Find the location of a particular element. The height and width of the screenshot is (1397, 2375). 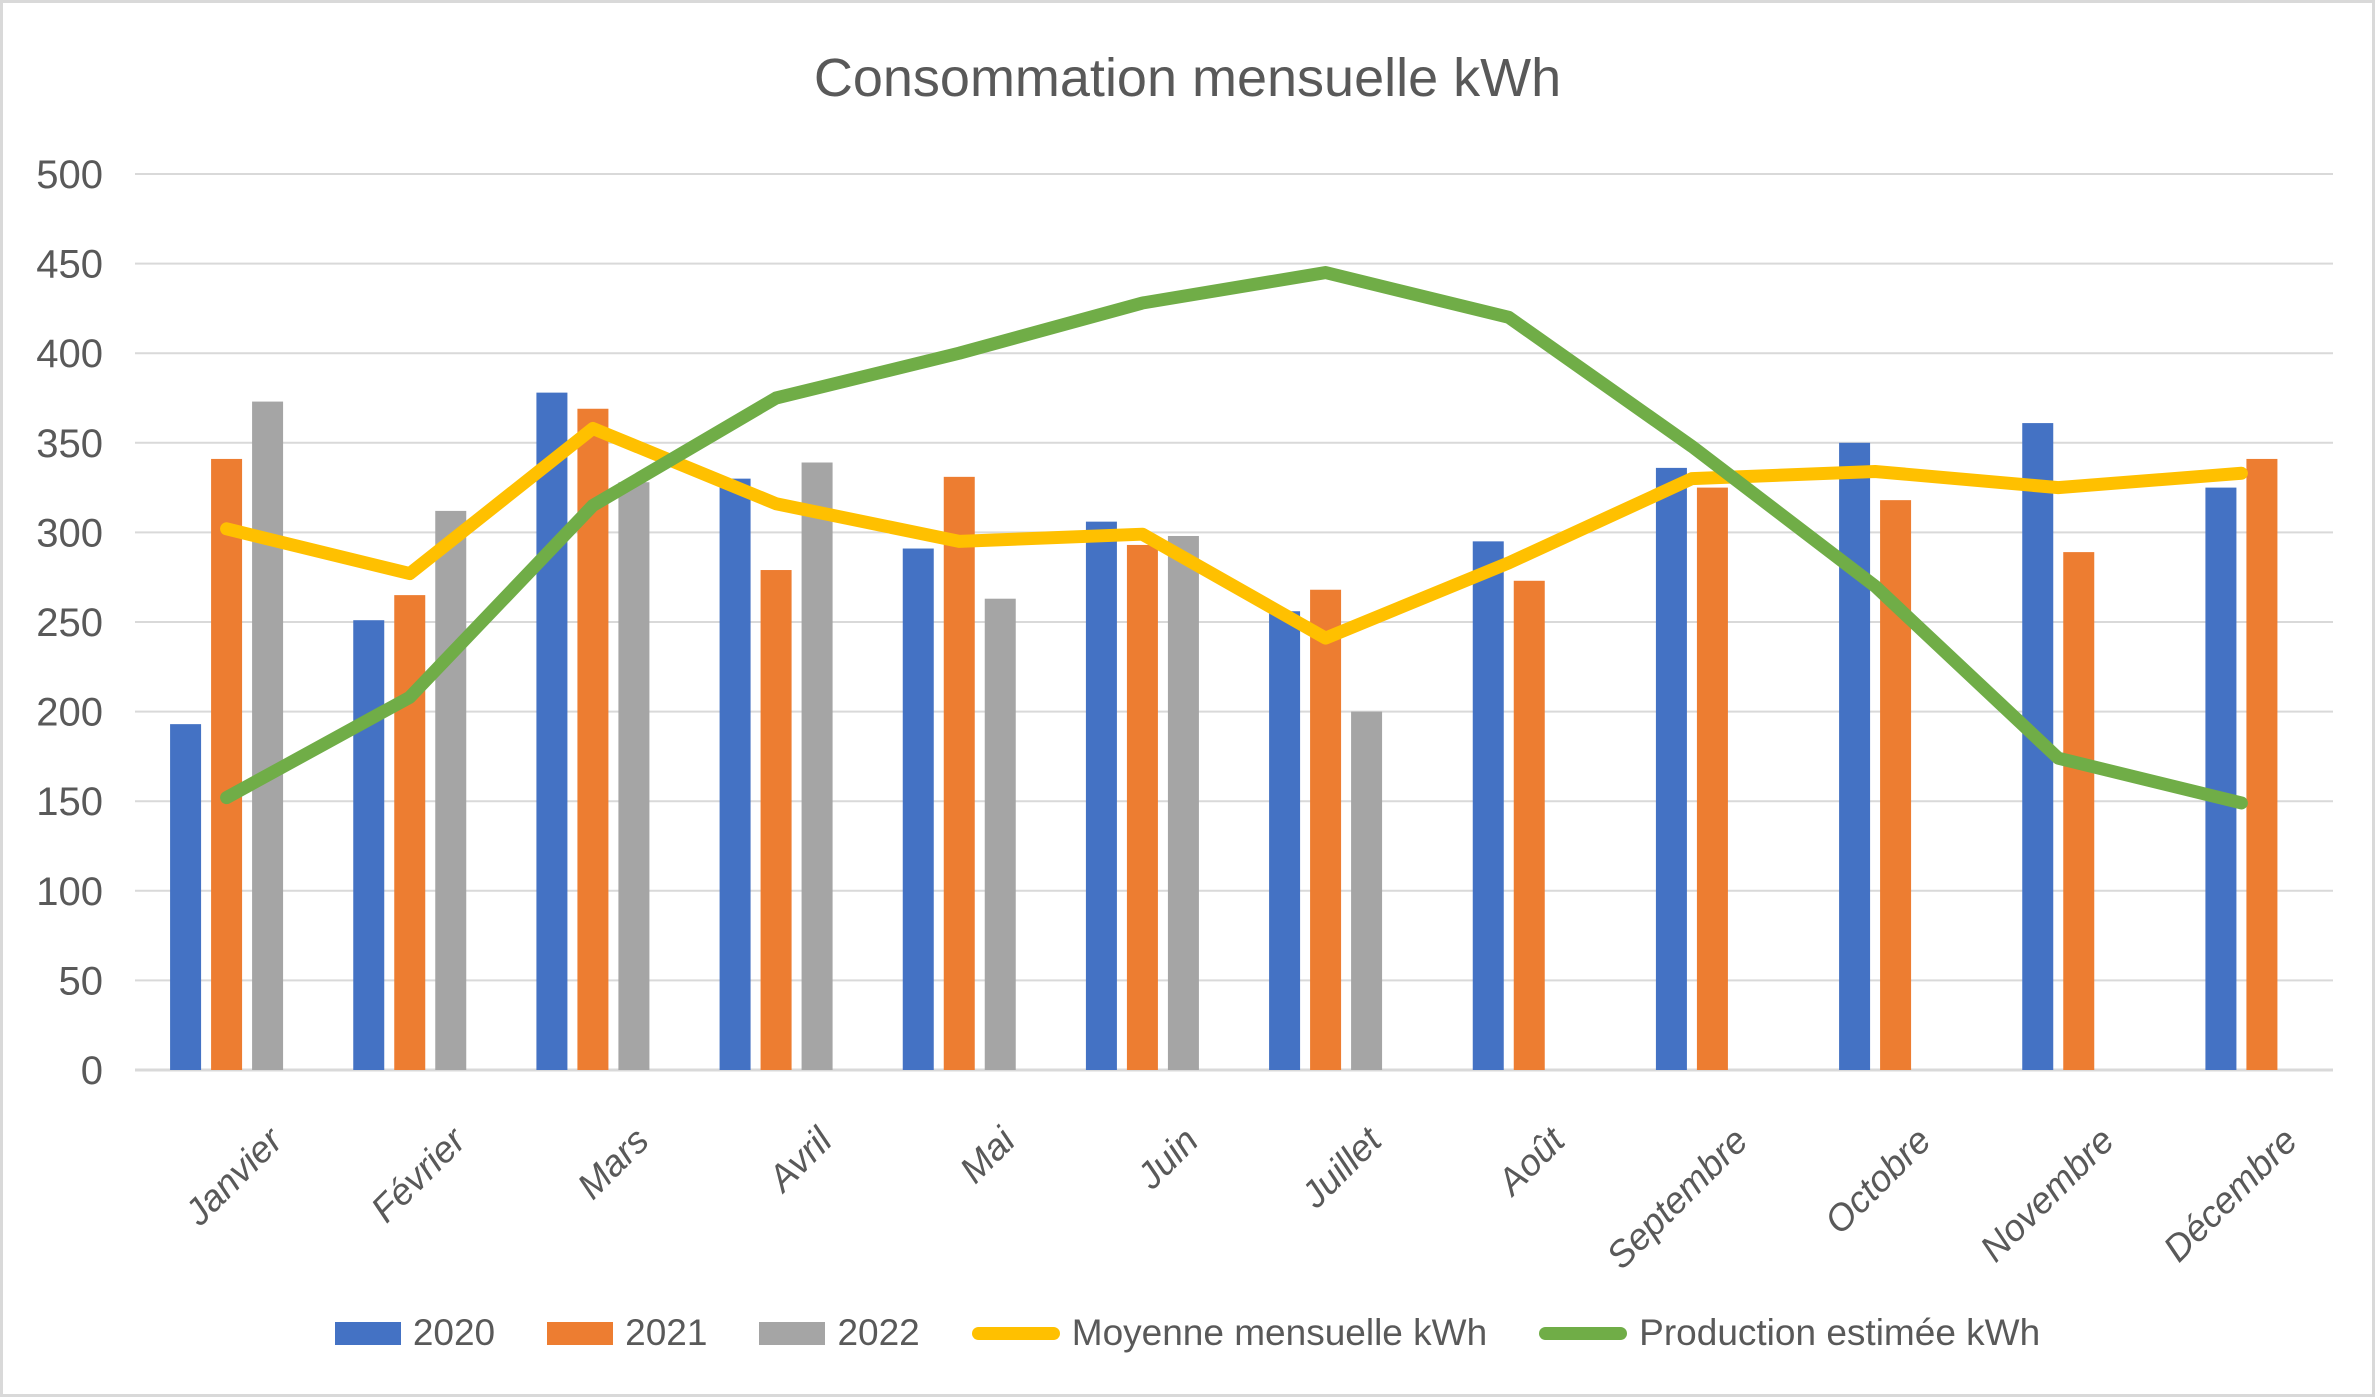

bar-2022-Mai is located at coordinates (1000, 834).